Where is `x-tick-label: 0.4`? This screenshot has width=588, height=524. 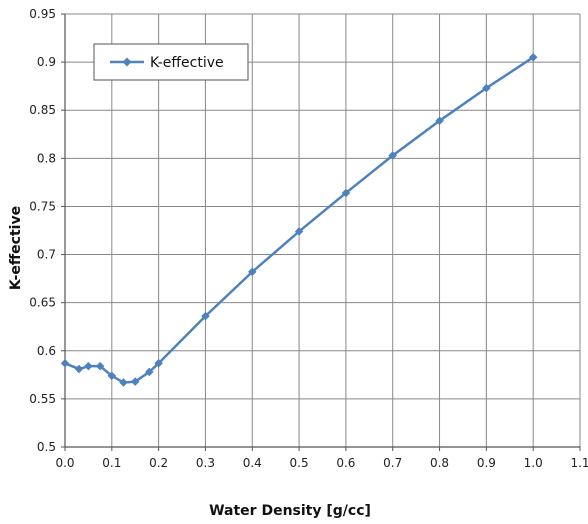 x-tick-label: 0.4 is located at coordinates (252, 463).